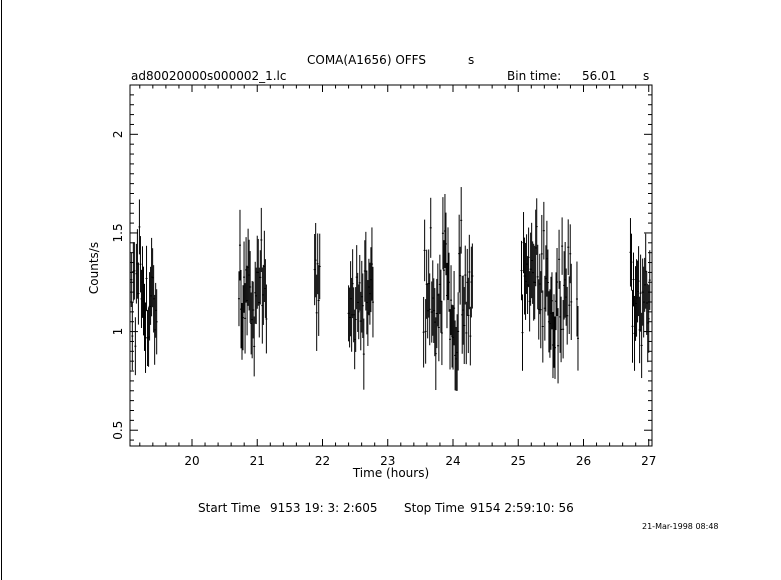 This screenshot has width=781, height=580. I want to click on x-axis-label: Time (hours), so click(390, 473).